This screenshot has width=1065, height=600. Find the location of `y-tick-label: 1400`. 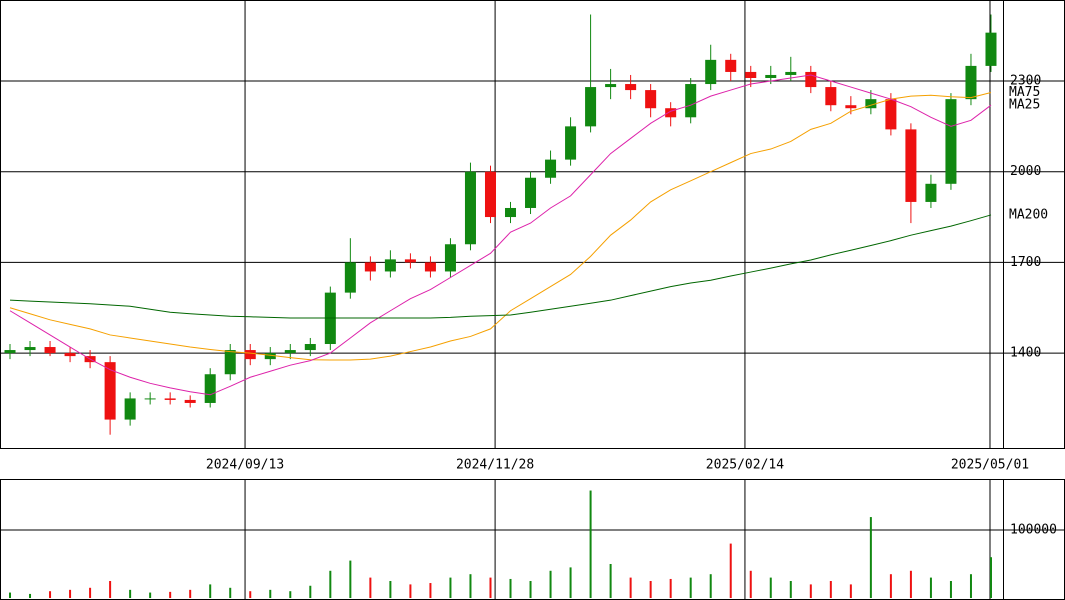

y-tick-label: 1400 is located at coordinates (1025, 353).